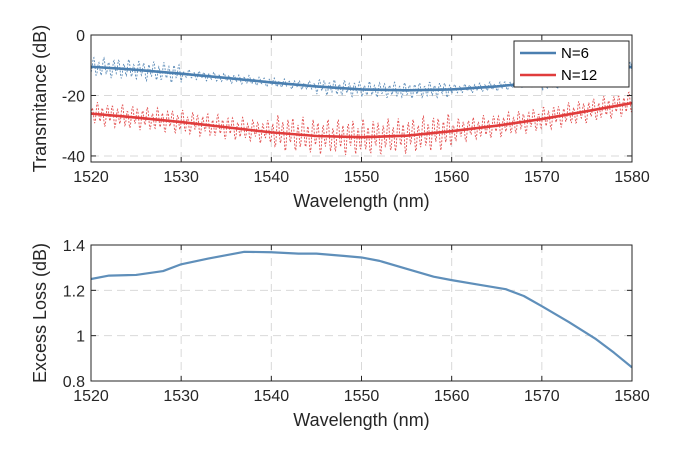 The image size is (700, 450). I want to click on transmitance-x-tick-label: 1570, so click(542, 177).